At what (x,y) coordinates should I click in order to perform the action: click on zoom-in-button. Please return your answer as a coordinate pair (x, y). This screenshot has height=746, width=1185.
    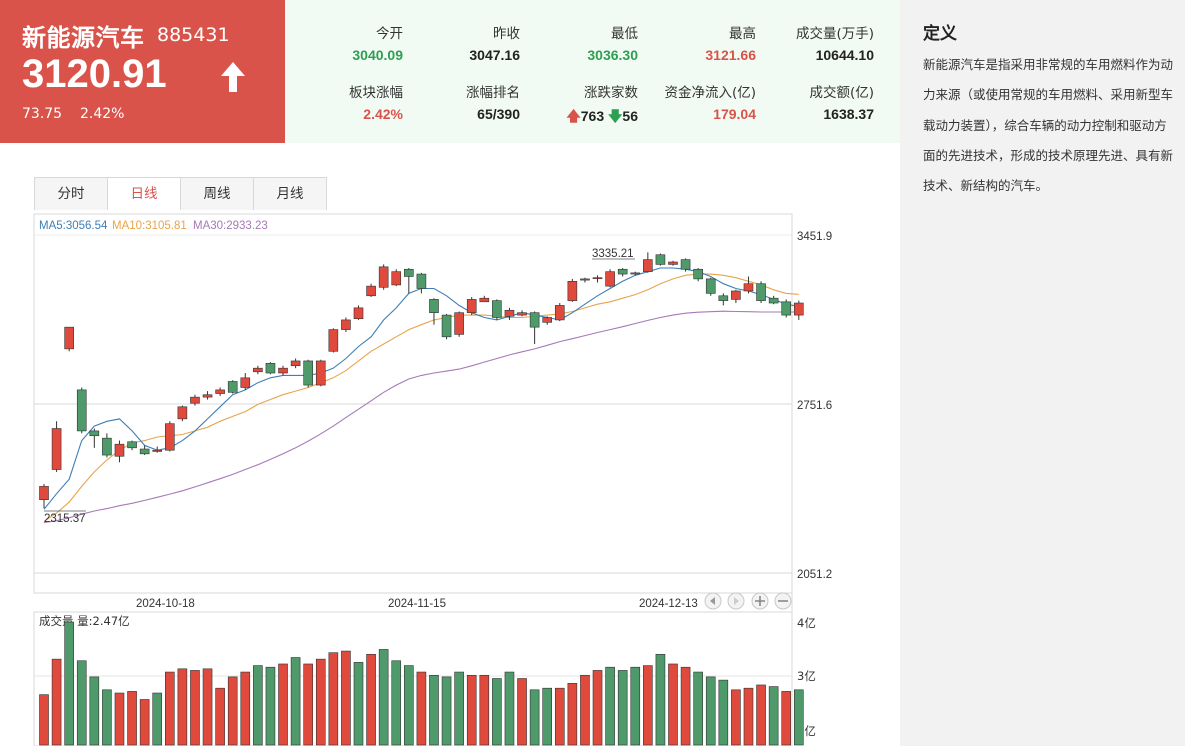
    Looking at the image, I should click on (760, 601).